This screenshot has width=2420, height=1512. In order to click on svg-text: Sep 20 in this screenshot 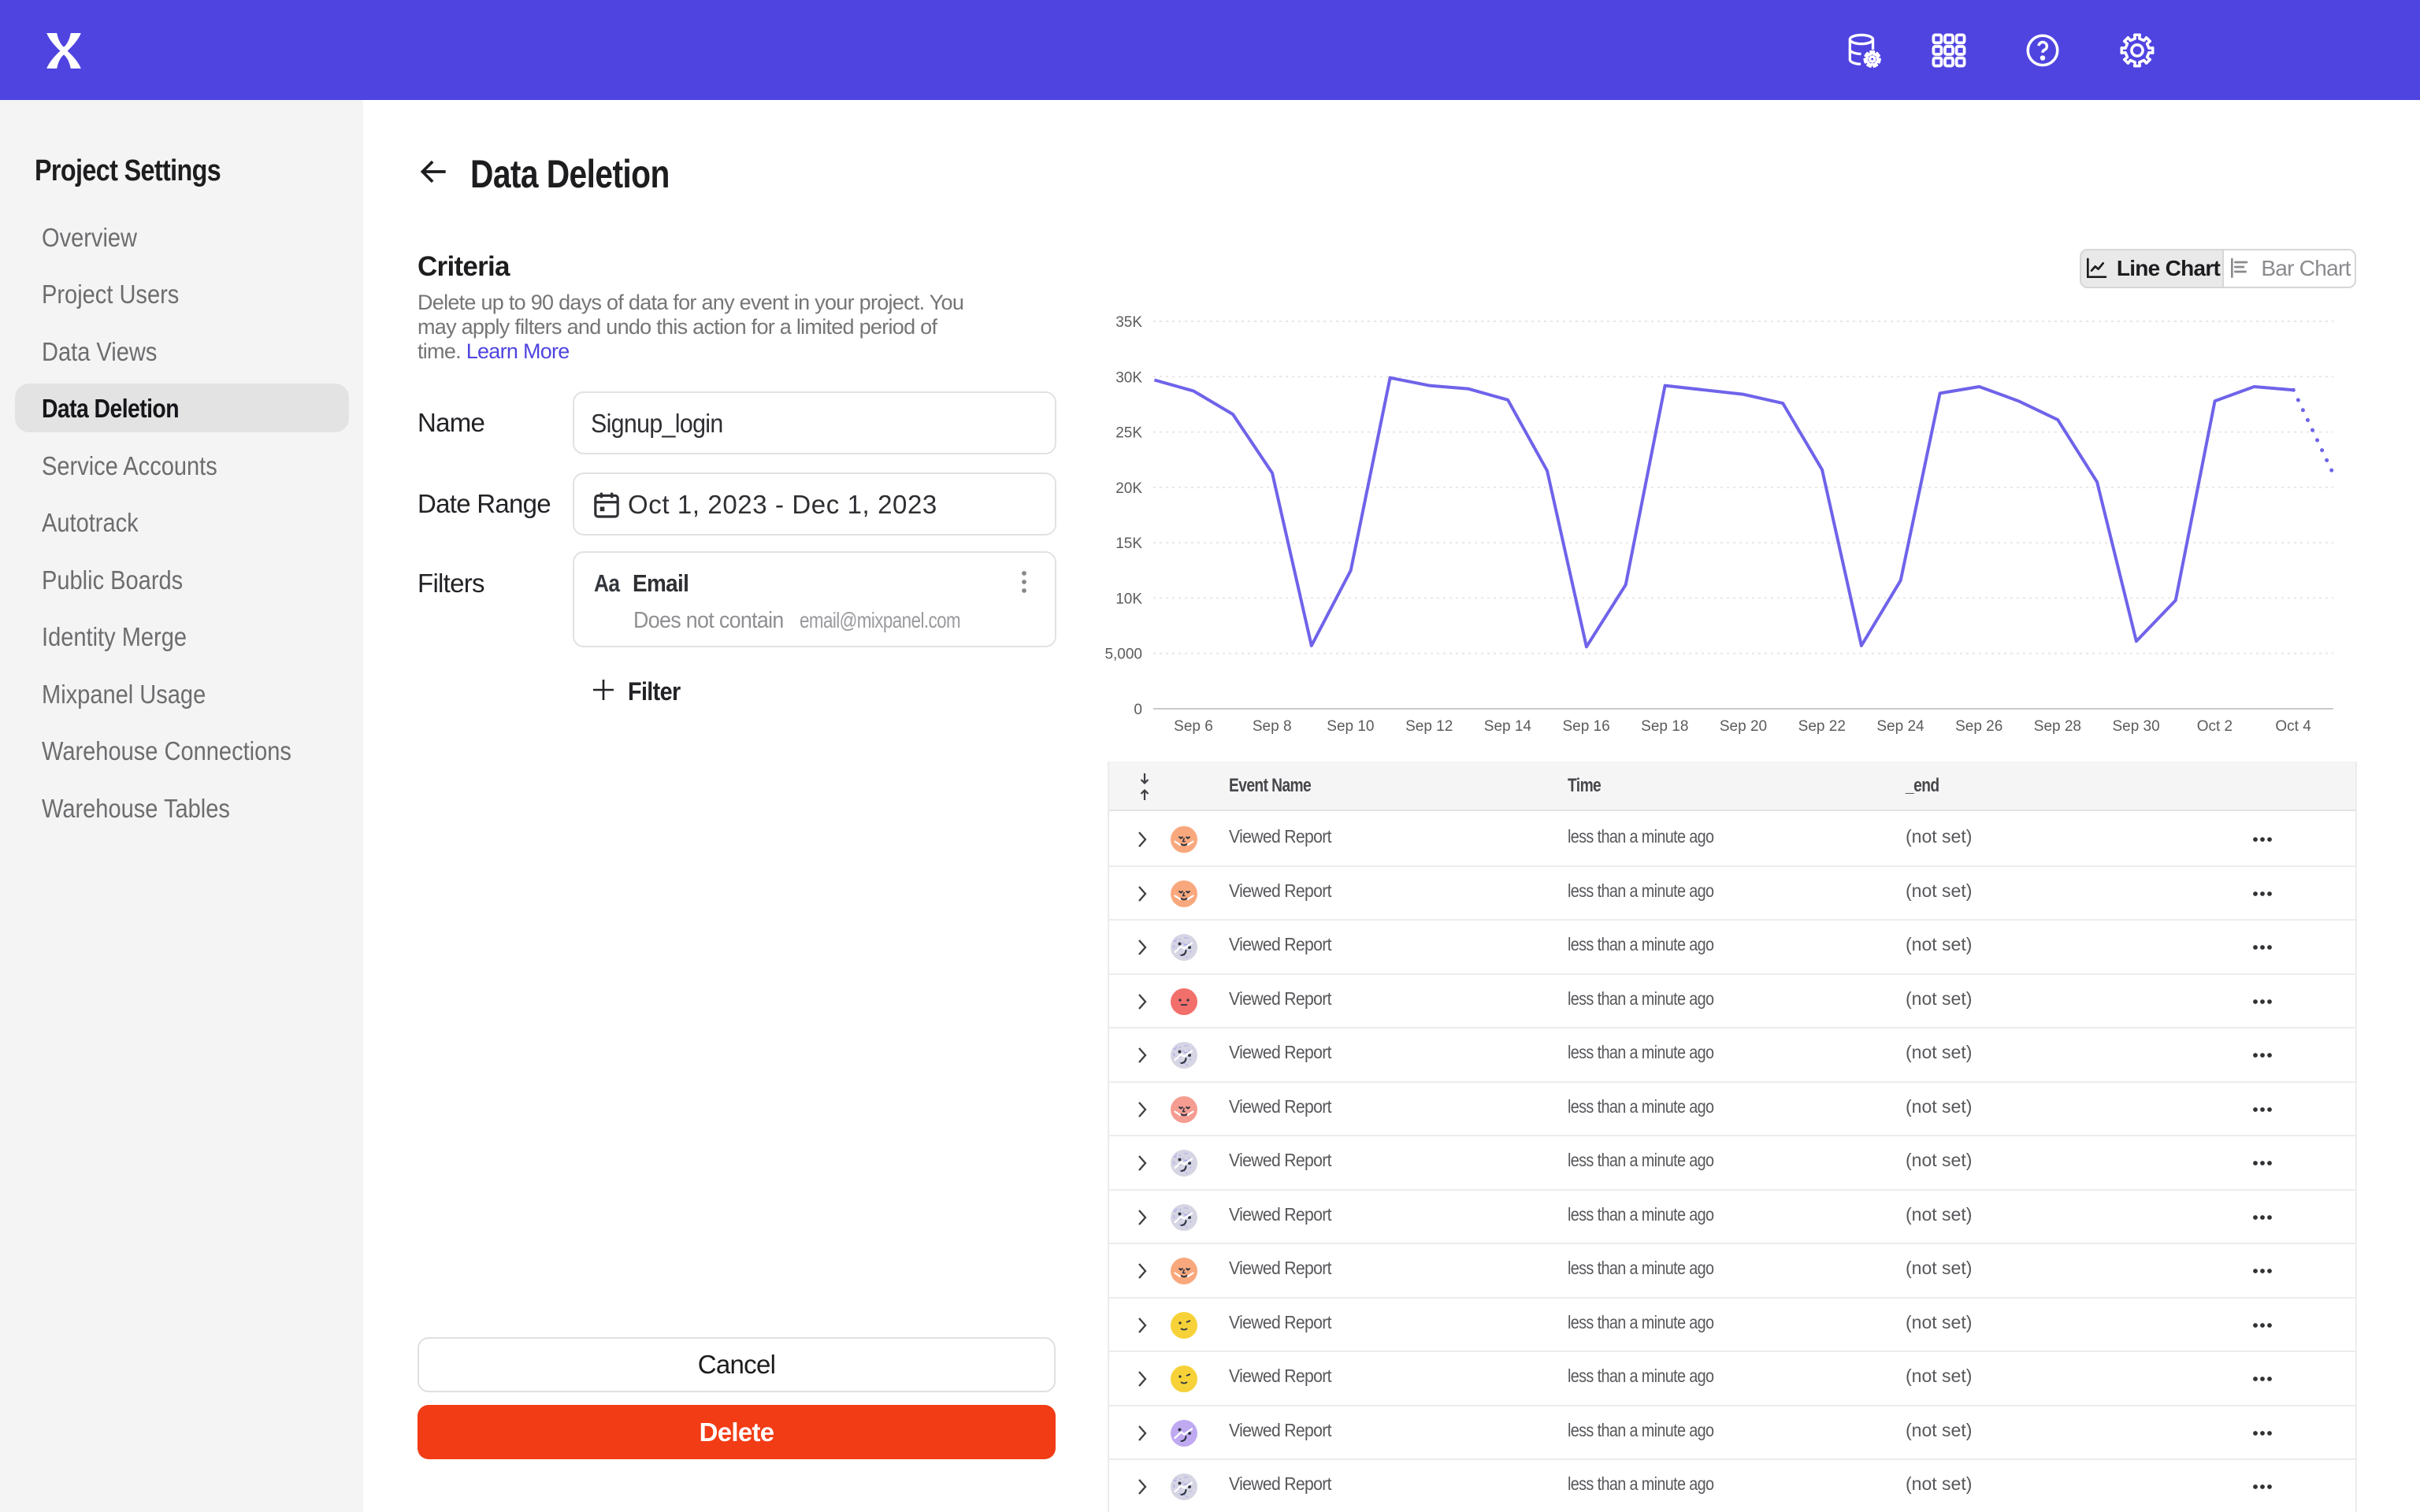, I will do `click(1743, 726)`.